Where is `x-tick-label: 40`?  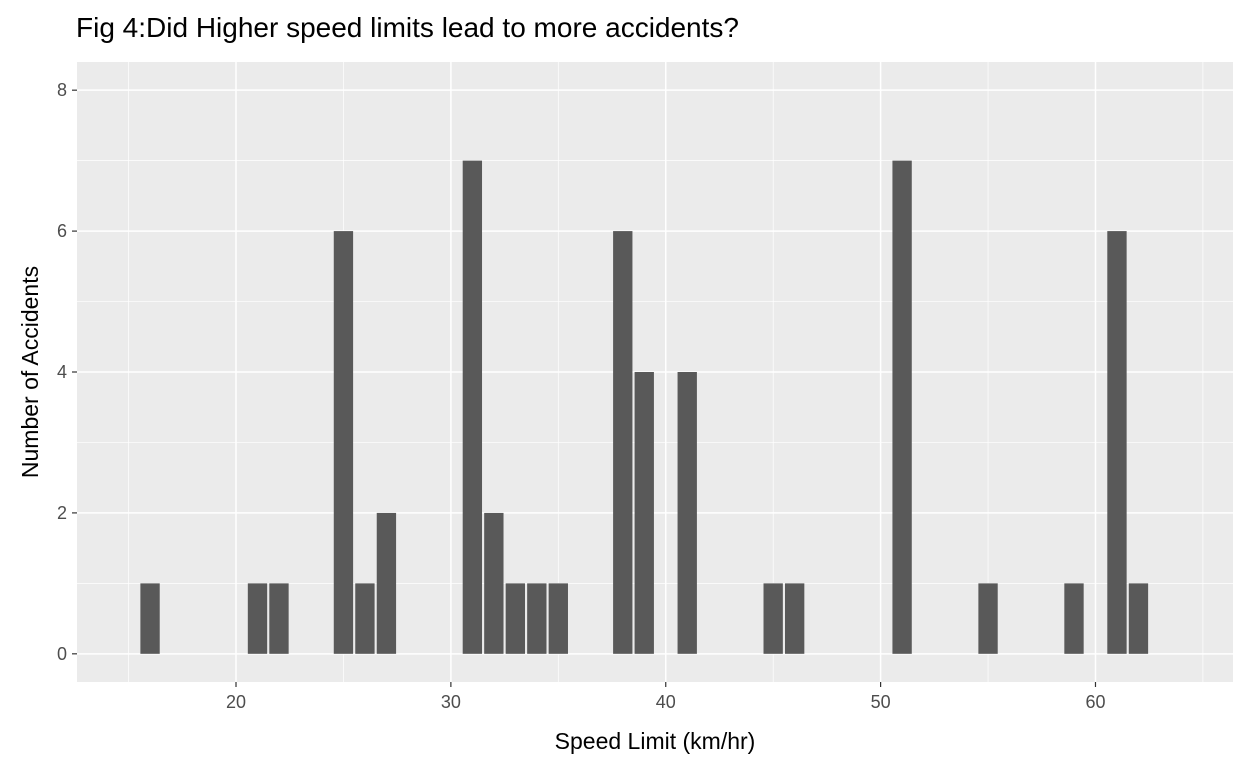
x-tick-label: 40 is located at coordinates (666, 702).